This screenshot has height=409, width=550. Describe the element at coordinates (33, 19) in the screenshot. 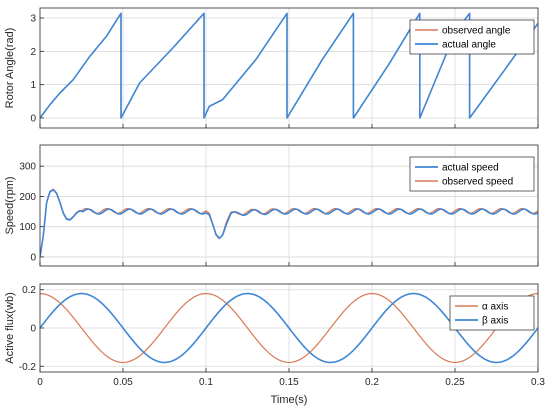

I see `y-tick-label: 3` at that location.